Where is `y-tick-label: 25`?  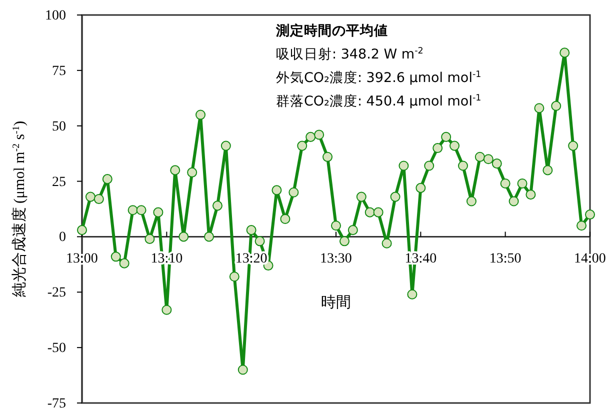
y-tick-label: 25 is located at coordinates (59, 182).